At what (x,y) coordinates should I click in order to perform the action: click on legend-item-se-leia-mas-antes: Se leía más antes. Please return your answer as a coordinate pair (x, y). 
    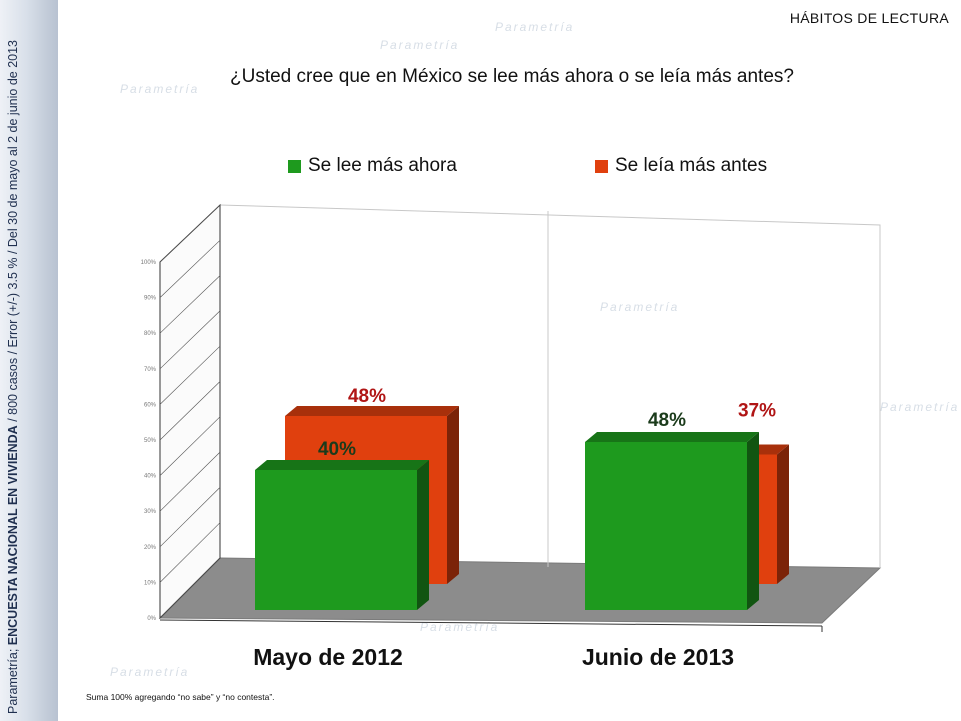
    Looking at the image, I should click on (681, 166).